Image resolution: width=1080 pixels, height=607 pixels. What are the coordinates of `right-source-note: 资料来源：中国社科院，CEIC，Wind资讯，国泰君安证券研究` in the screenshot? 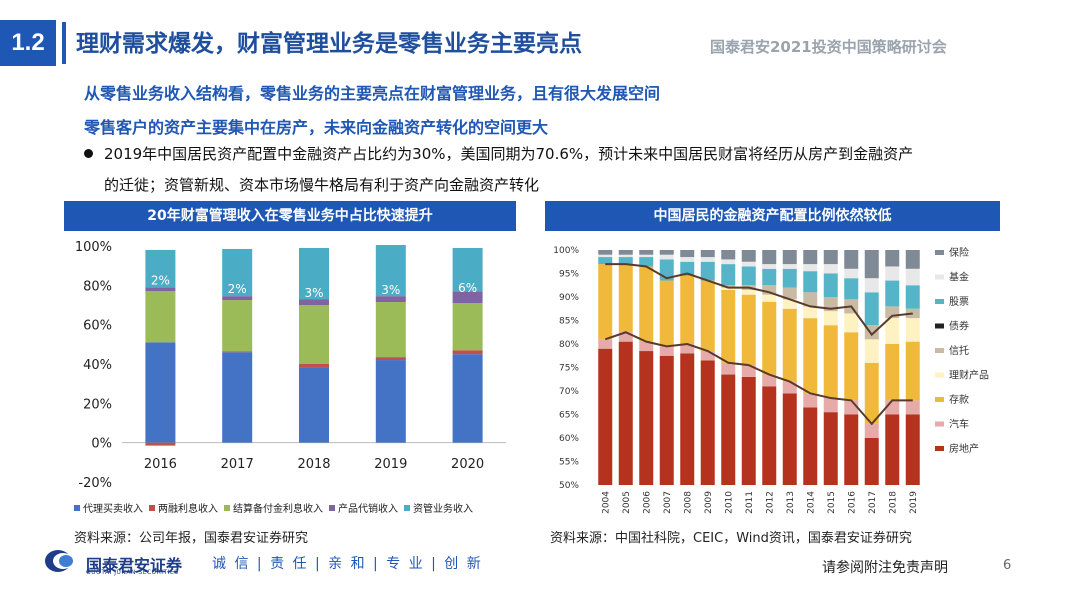 It's located at (731, 538).